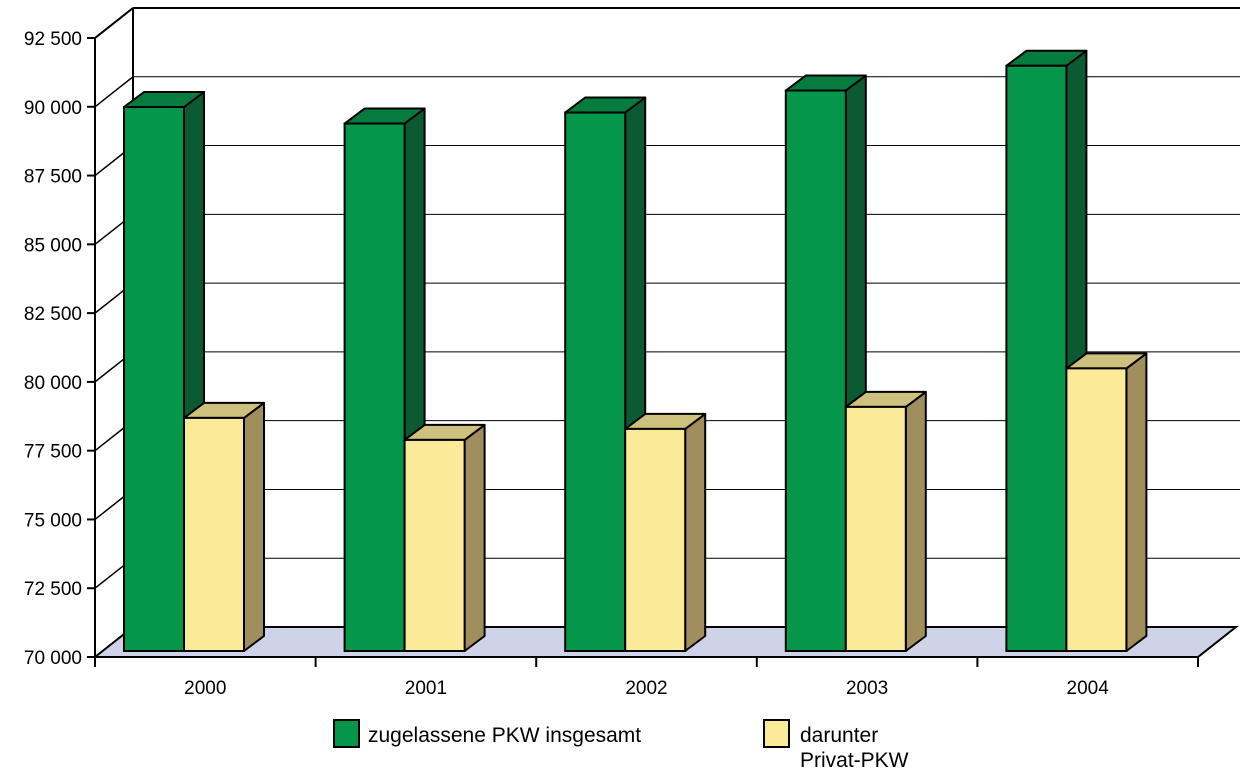 This screenshot has width=1240, height=778. What do you see at coordinates (53, 314) in the screenshot?
I see `y-tick-label: 82 500` at bounding box center [53, 314].